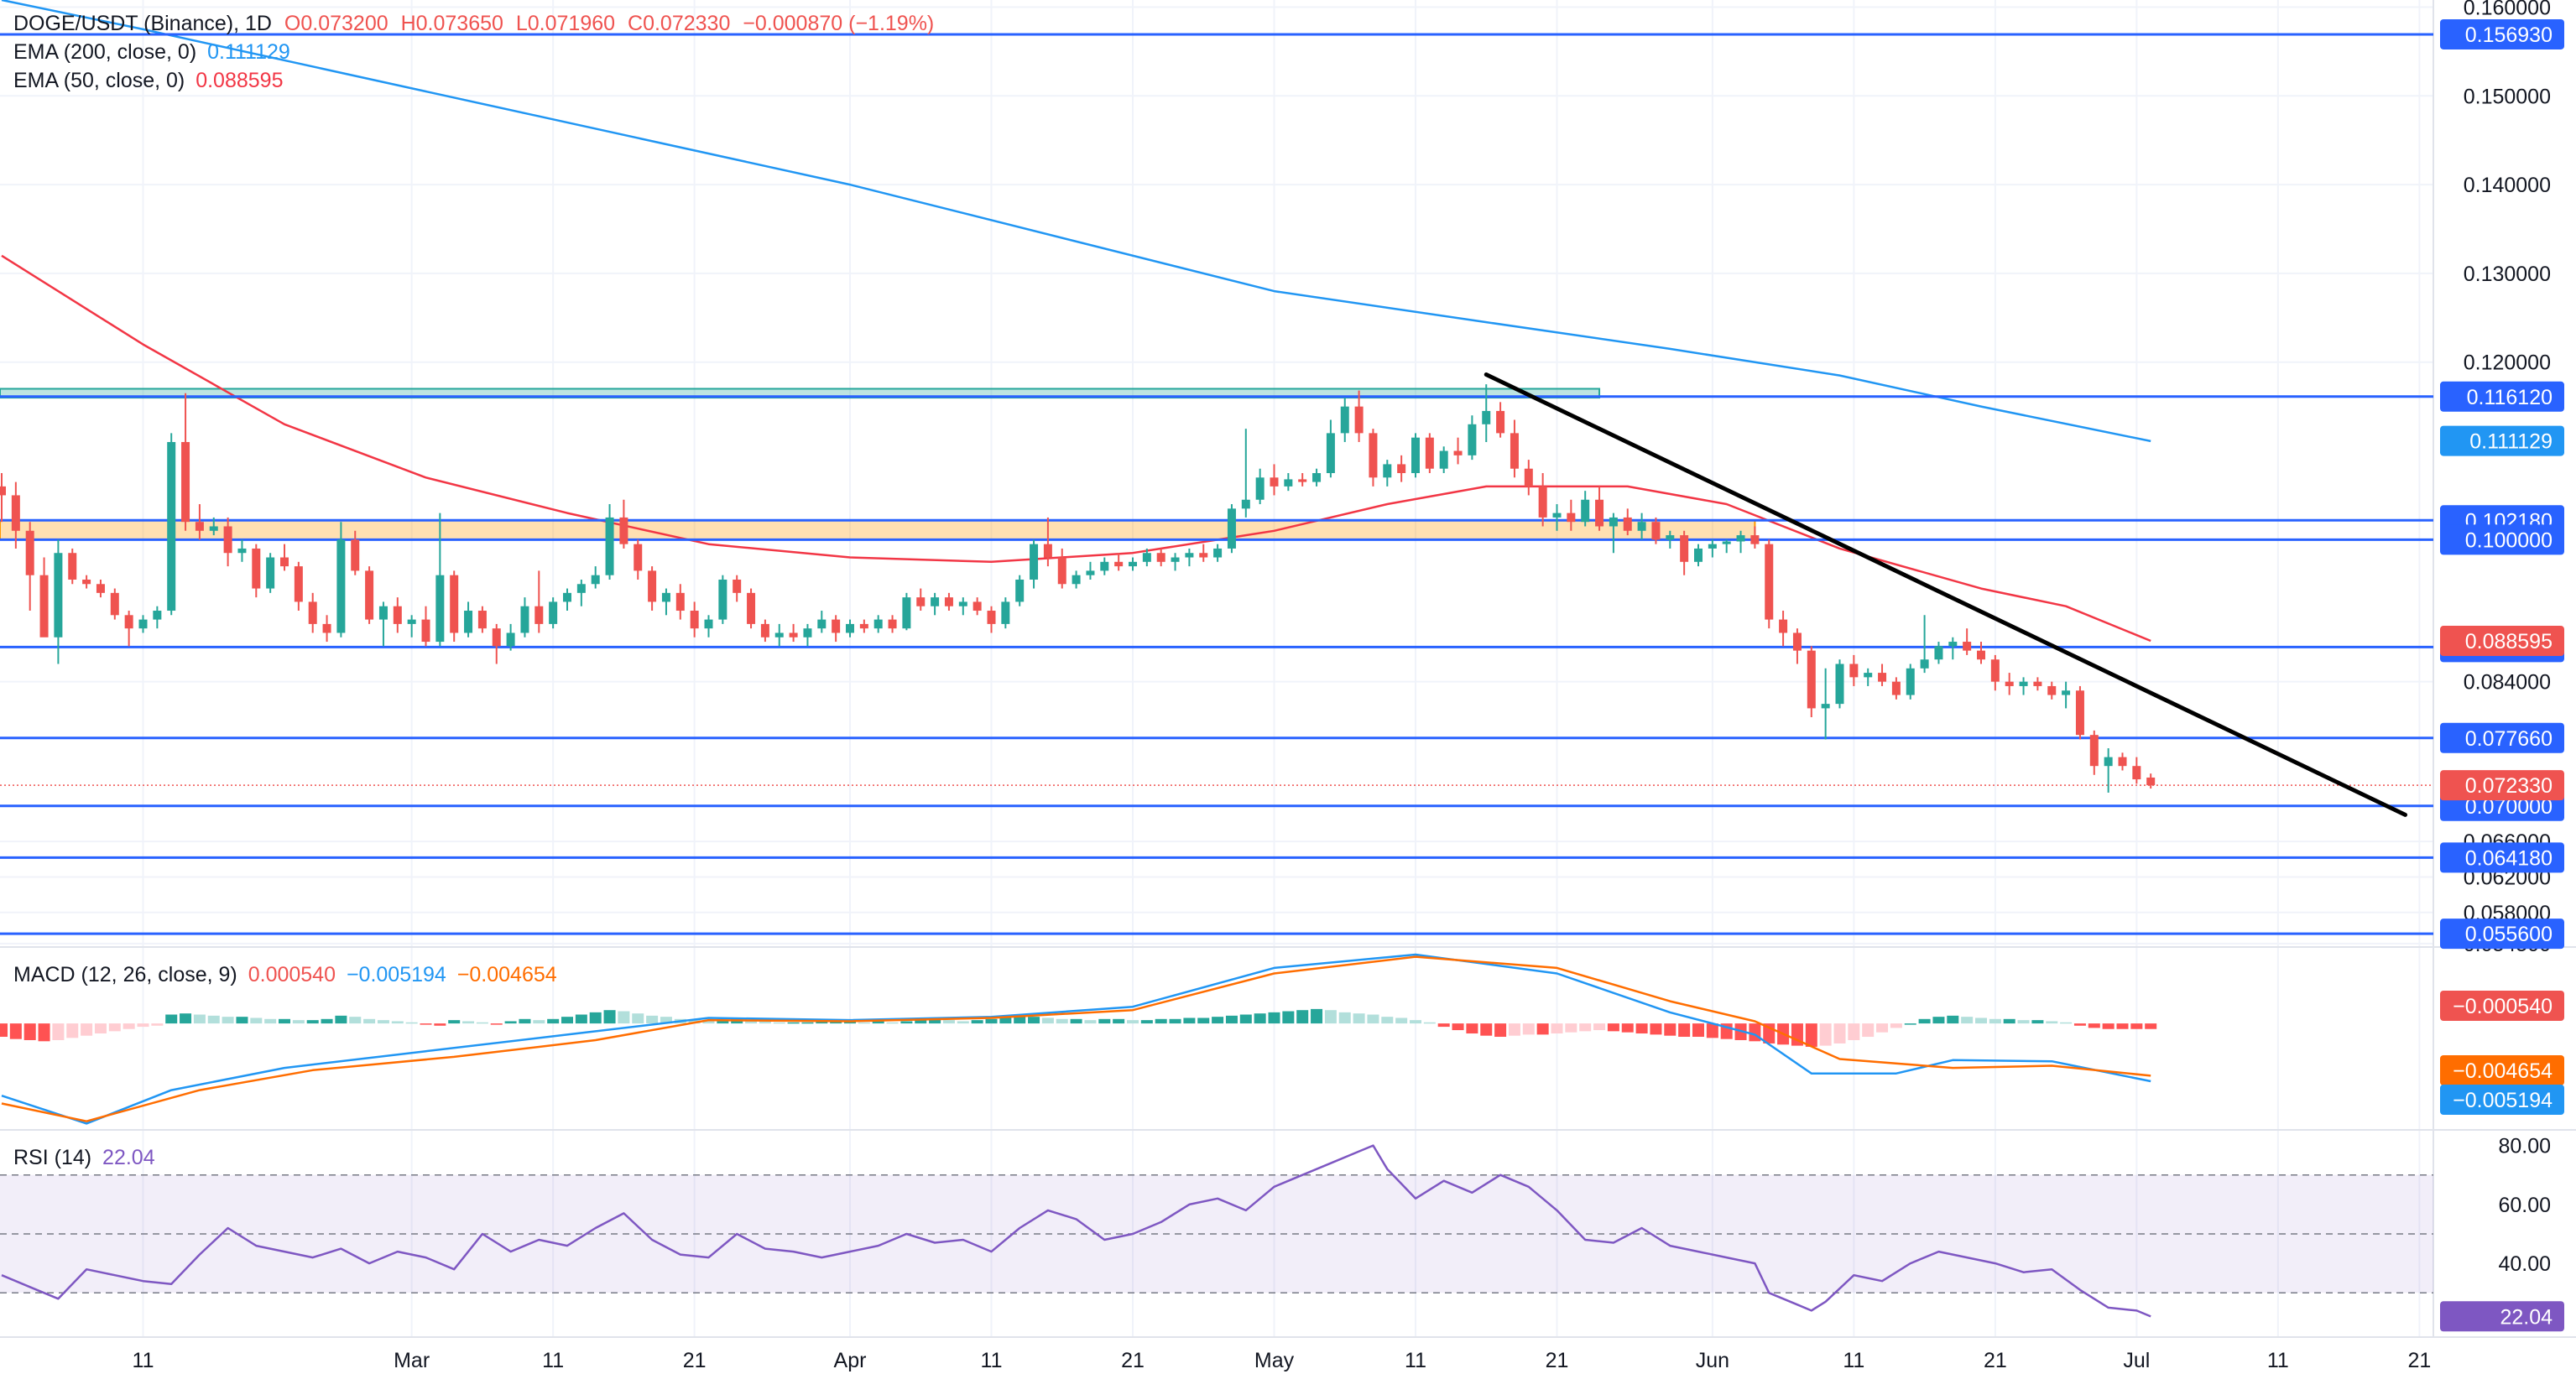  What do you see at coordinates (2507, 274) in the screenshot?
I see `price-tick-label: 0.130000` at bounding box center [2507, 274].